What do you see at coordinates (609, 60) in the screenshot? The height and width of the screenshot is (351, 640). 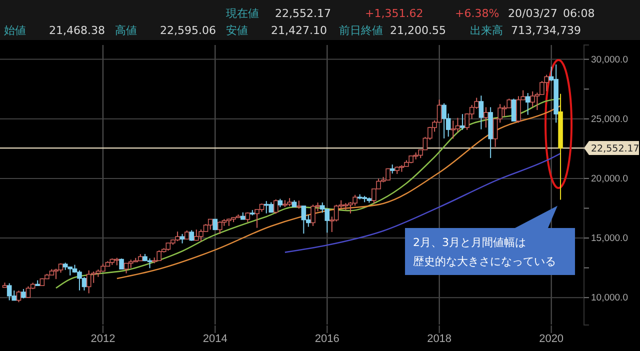 I see `y-tick-label: 30,000.0` at bounding box center [609, 60].